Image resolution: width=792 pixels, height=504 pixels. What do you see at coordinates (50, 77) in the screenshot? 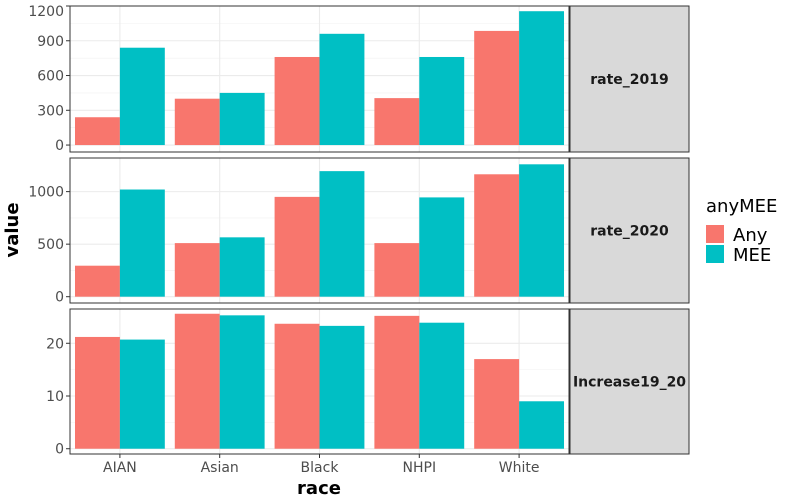
I see `y-tick-label: 600` at bounding box center [50, 77].